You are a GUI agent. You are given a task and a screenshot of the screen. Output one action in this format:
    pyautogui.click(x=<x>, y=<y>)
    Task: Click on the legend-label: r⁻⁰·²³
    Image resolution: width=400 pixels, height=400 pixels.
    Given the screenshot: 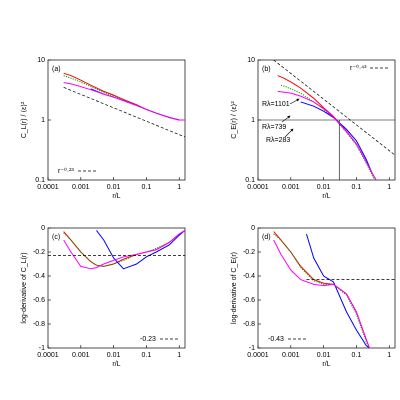 What is the action you would take?
    pyautogui.click(x=66, y=171)
    